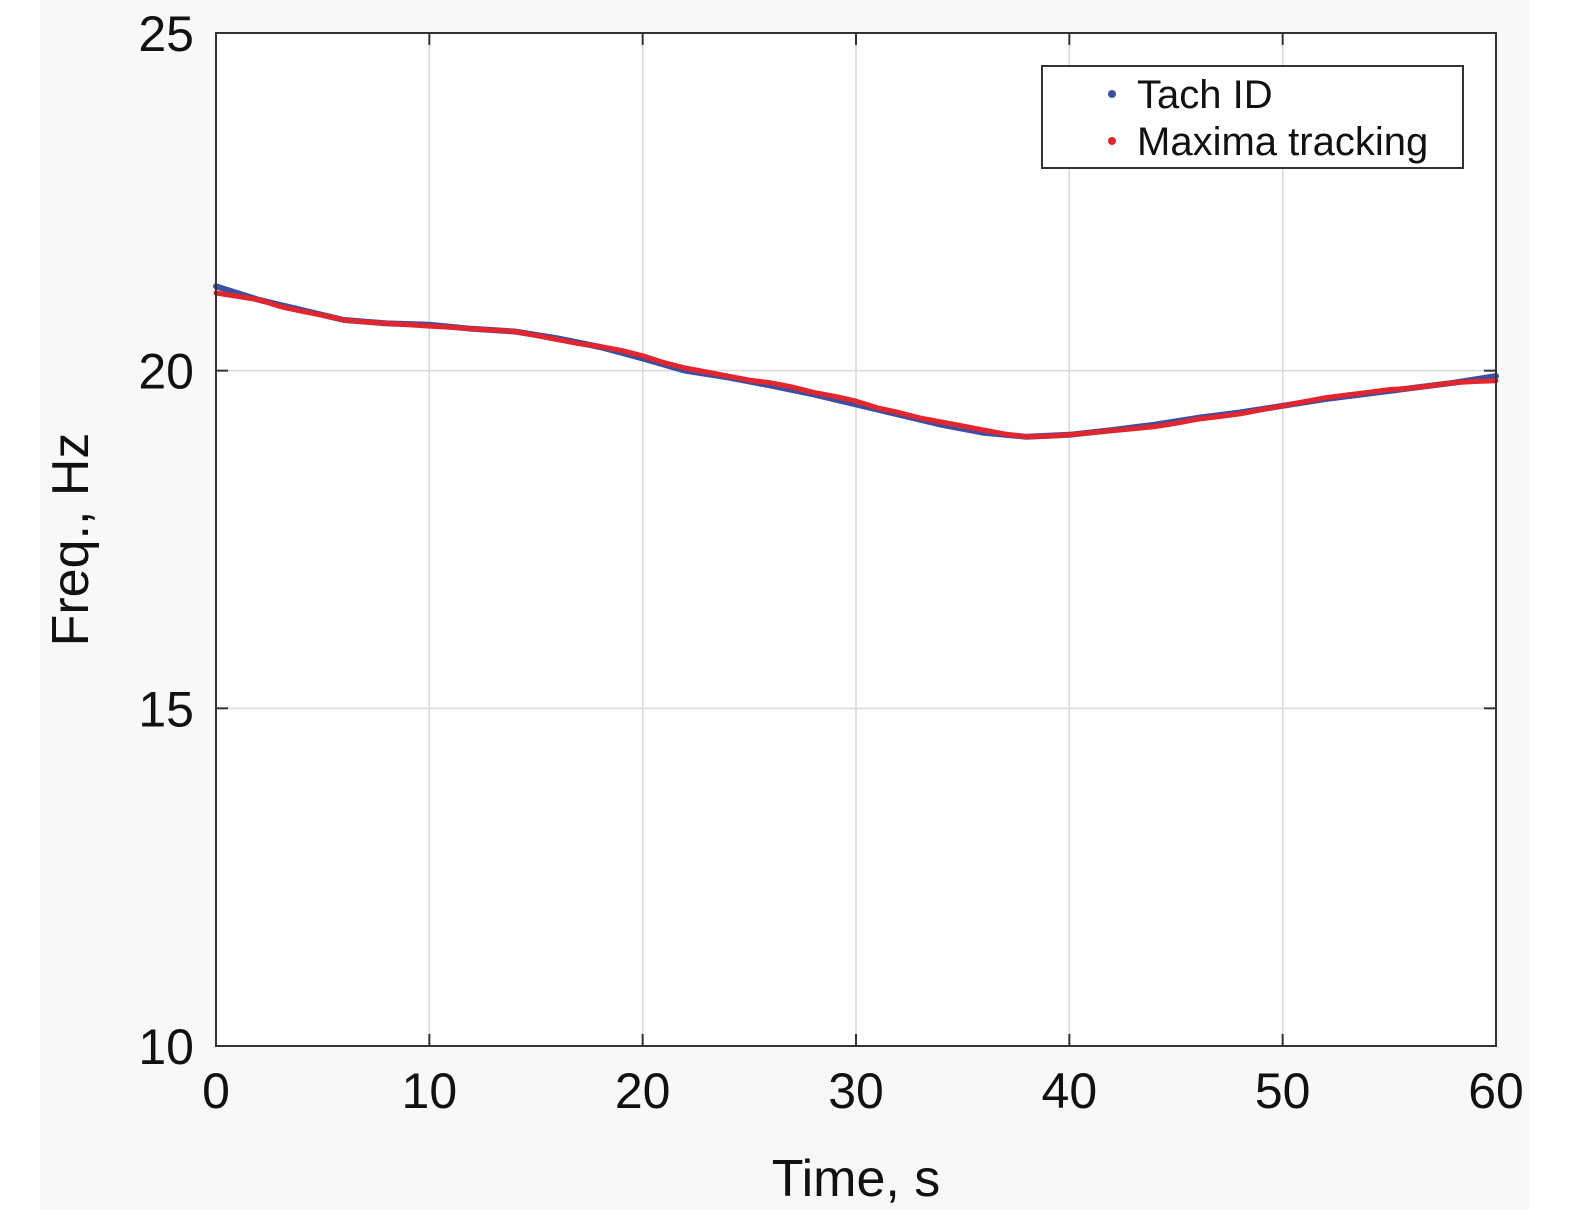 This screenshot has height=1219, width=1575. I want to click on series-layer, so click(856, 361).